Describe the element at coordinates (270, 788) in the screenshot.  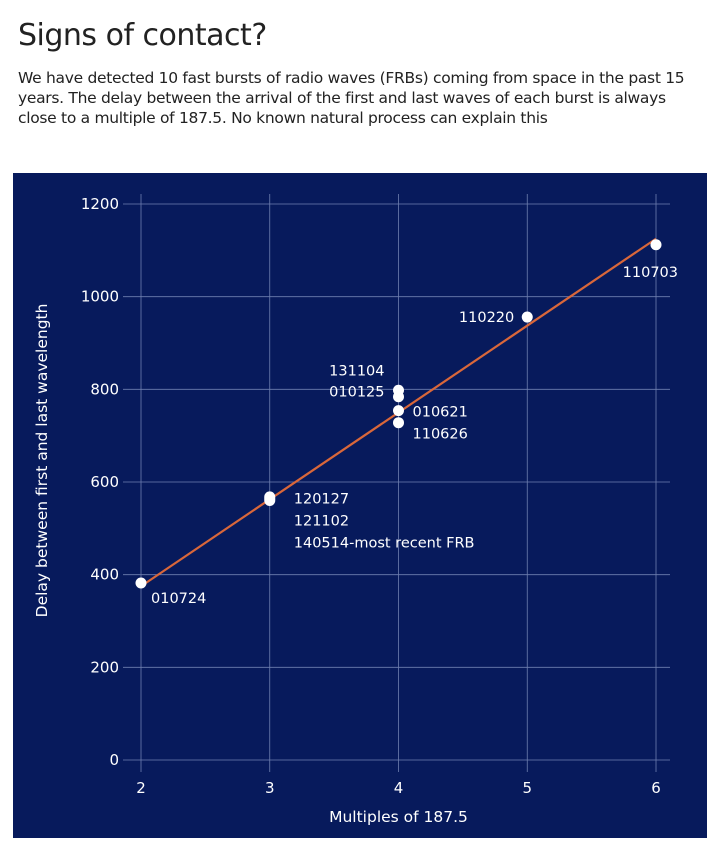
I see `x-tick-label: 3` at that location.